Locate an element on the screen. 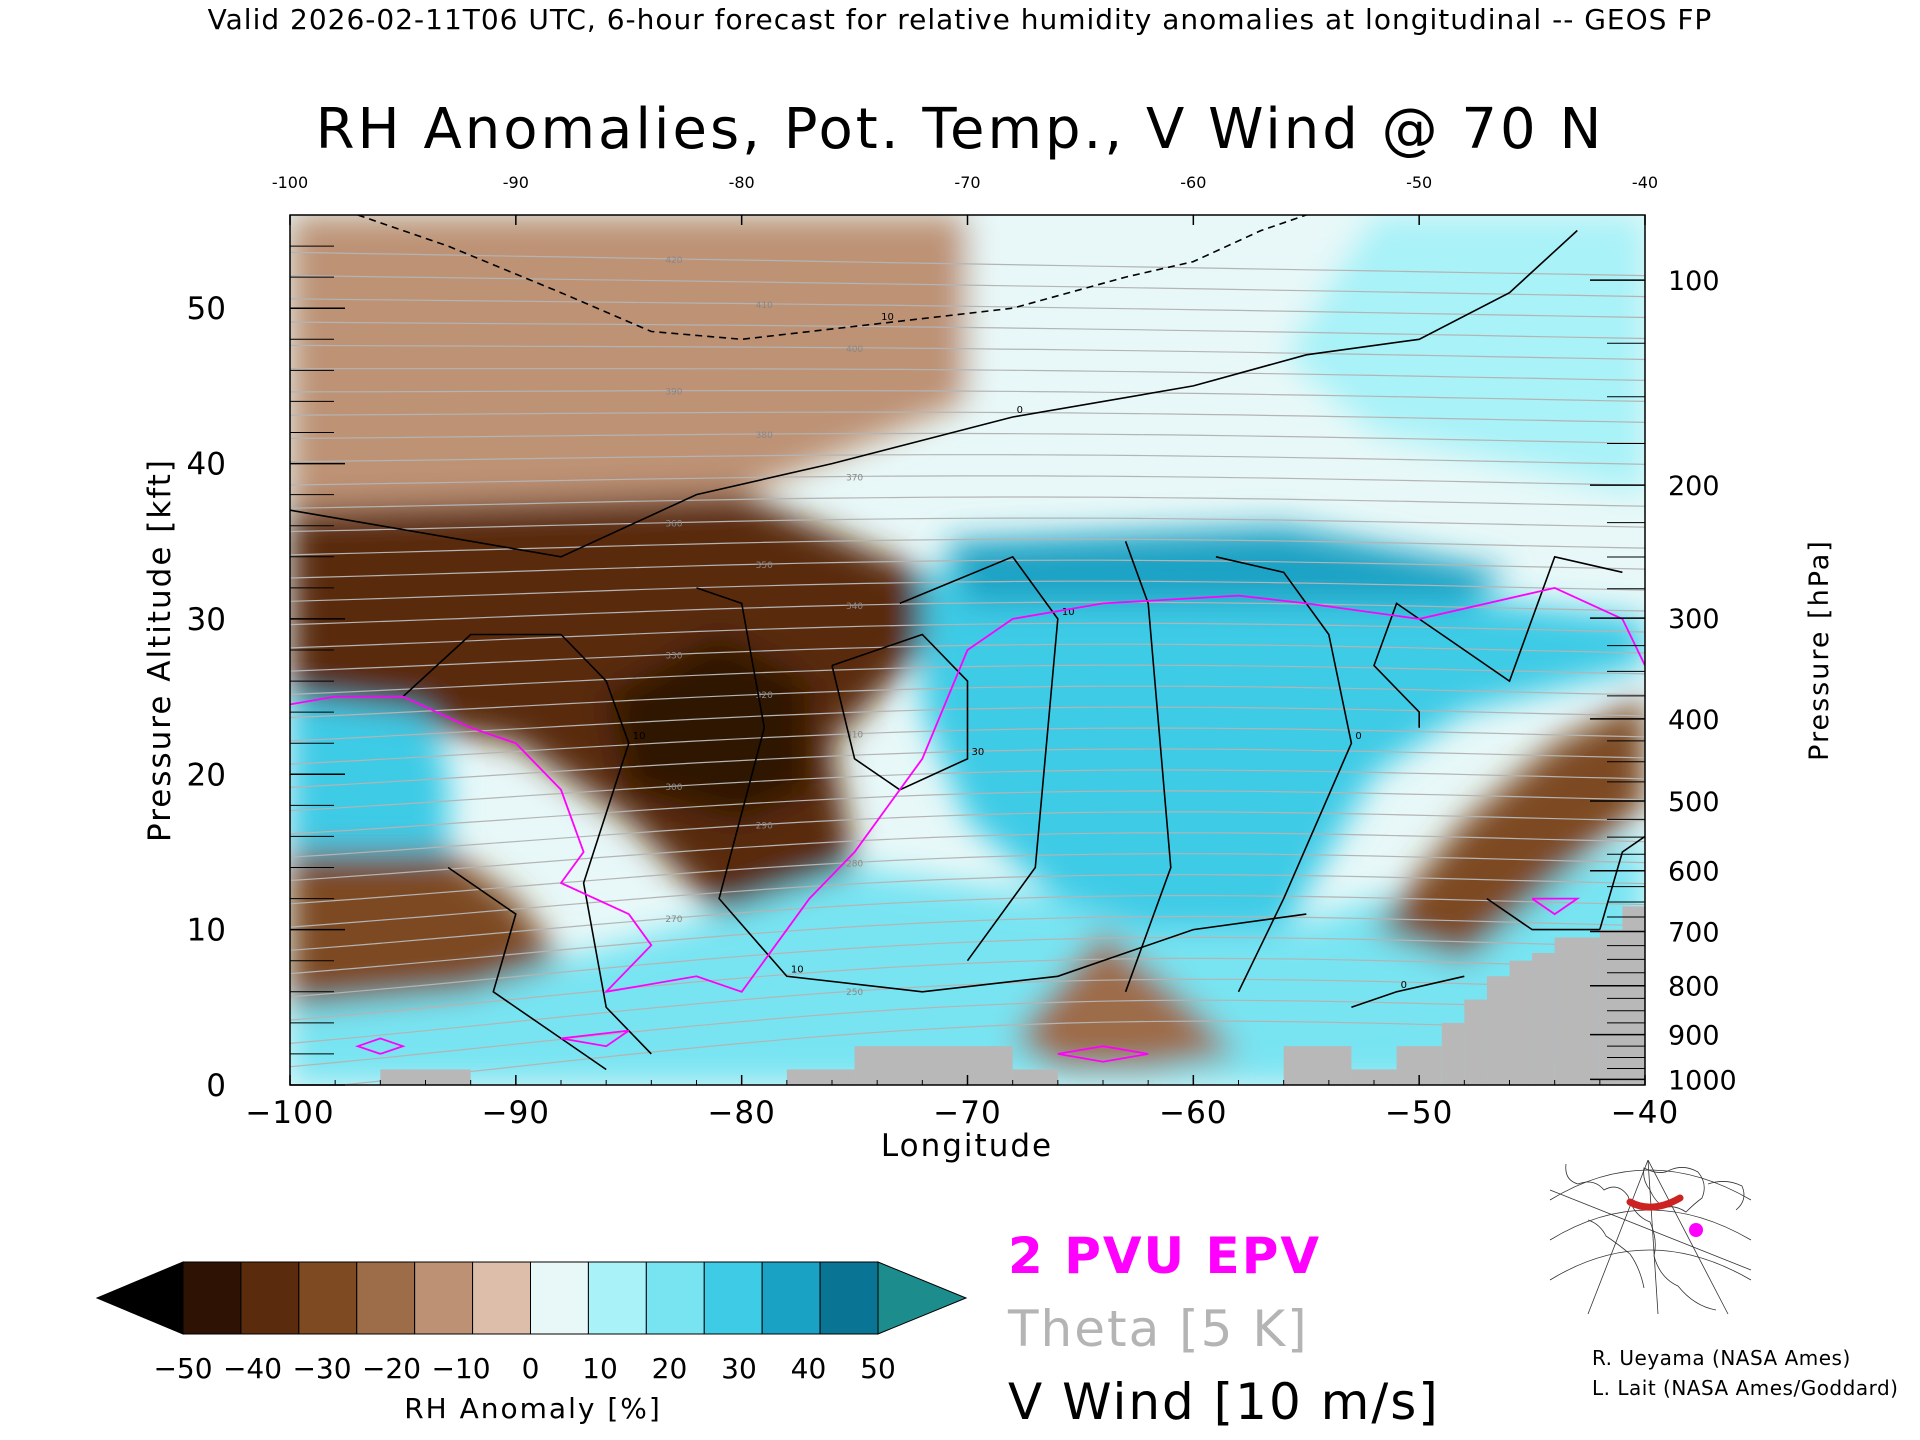 This screenshot has width=1920, height=1440. x-top-tick-label: -40 is located at coordinates (1645, 182).